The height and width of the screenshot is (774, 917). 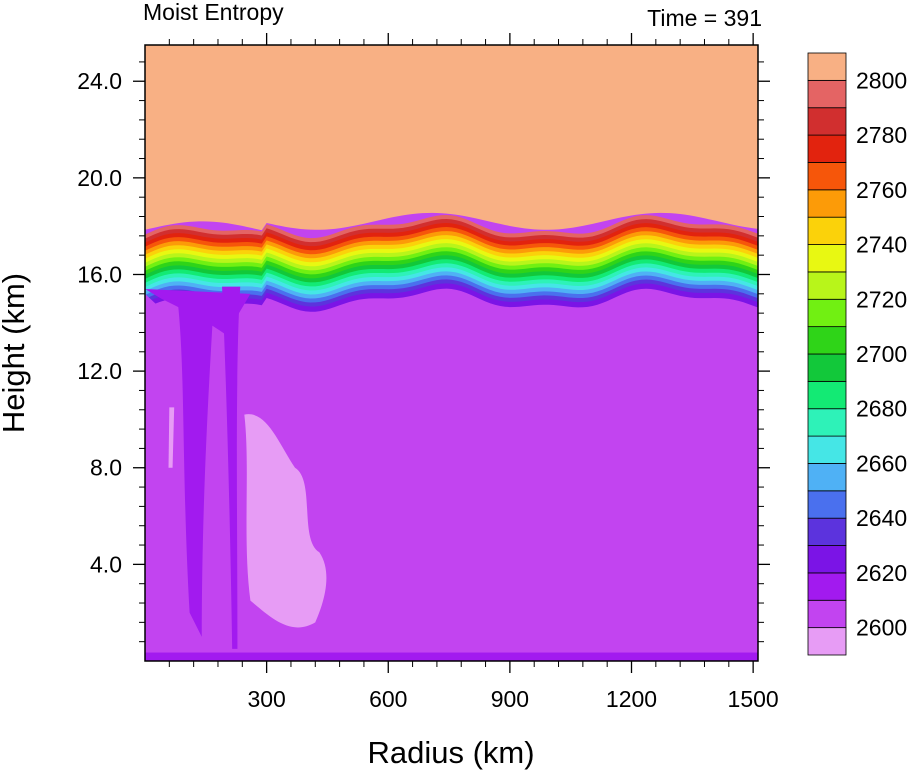 I want to click on colorbar-label: 2740, so click(x=881, y=245).